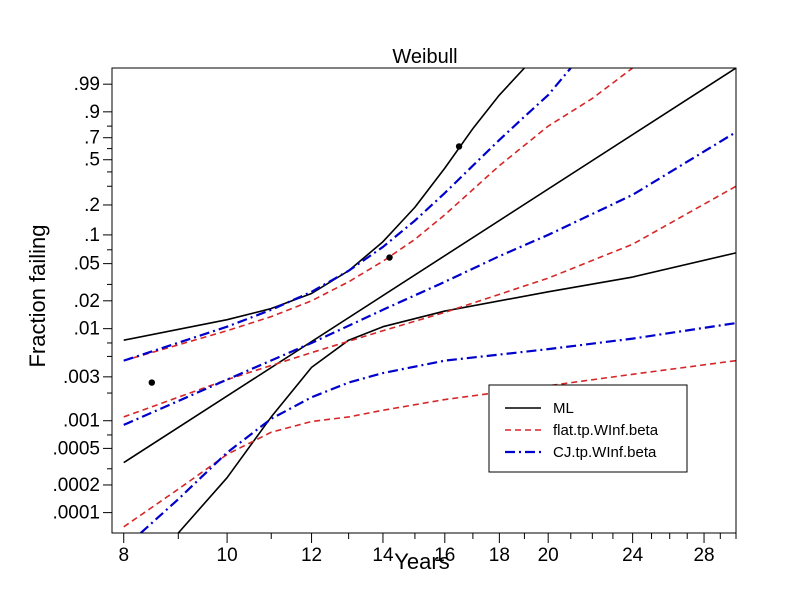 This screenshot has height=612, width=792. I want to click on y-tick-label: .5, so click(92, 160).